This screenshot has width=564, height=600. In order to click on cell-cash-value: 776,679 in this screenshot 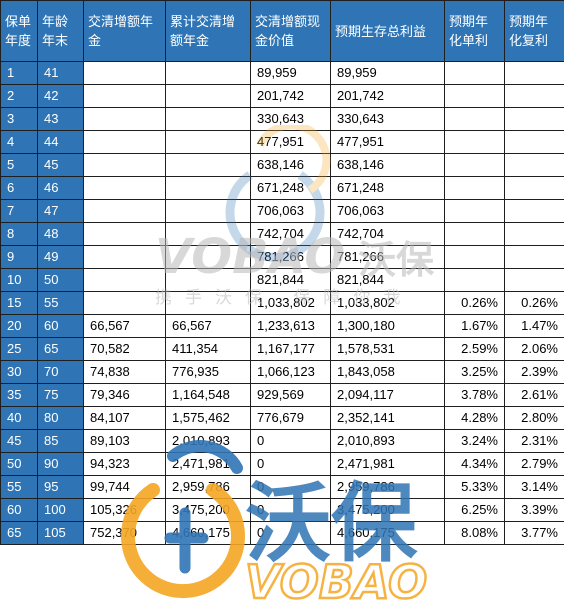, I will do `click(290, 418)`.